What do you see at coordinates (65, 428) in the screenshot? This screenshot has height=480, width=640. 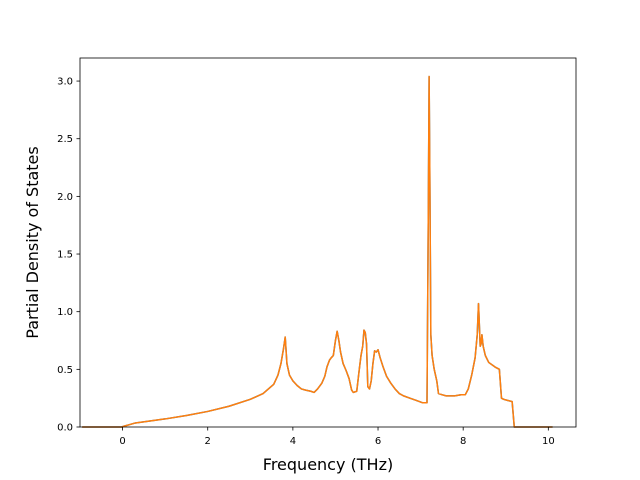 I see `y-tick-label: 0.0` at bounding box center [65, 428].